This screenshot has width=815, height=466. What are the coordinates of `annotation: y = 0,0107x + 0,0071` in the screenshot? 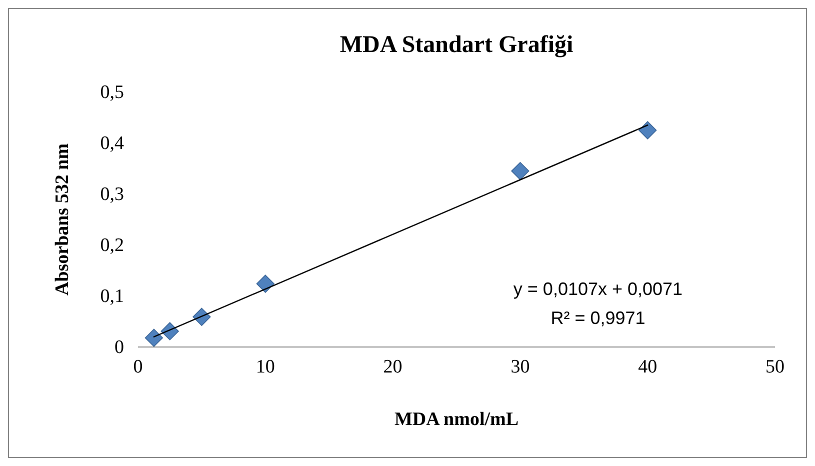 It's located at (598, 289).